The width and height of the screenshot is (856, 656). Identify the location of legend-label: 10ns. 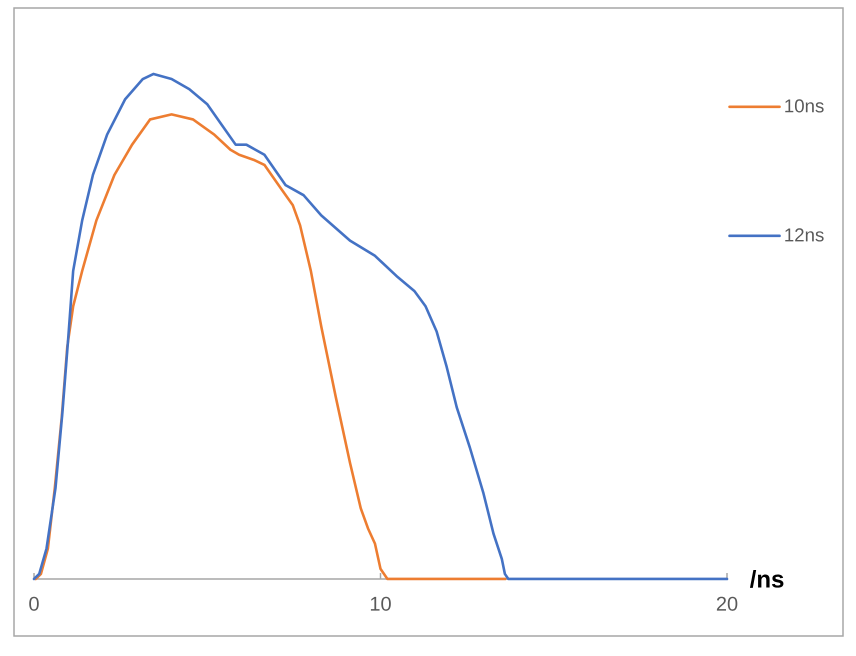
(804, 105).